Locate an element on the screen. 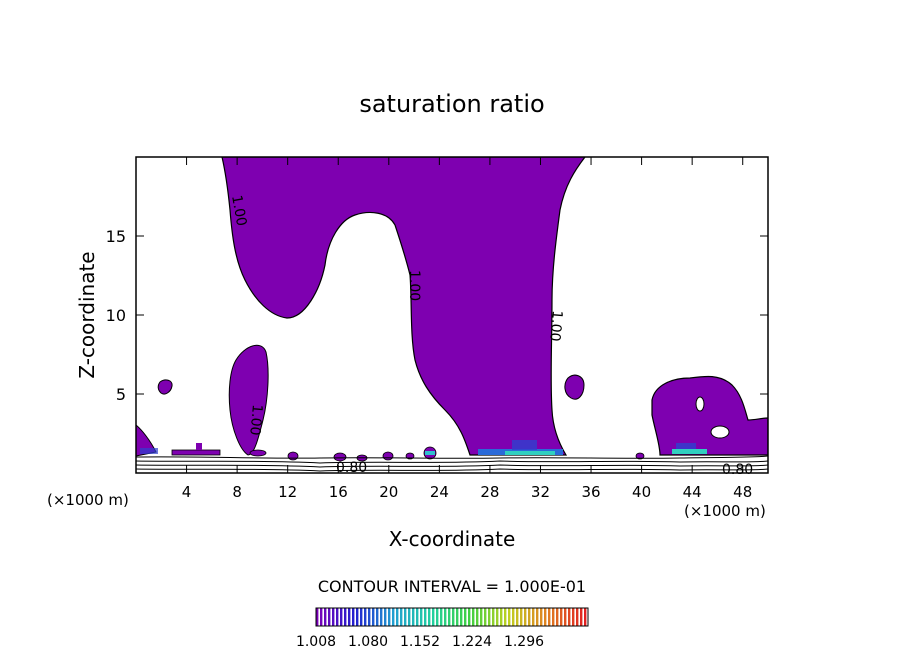 This screenshot has height=654, width=904. colorbar-tick-label: 1.080 is located at coordinates (368, 642).